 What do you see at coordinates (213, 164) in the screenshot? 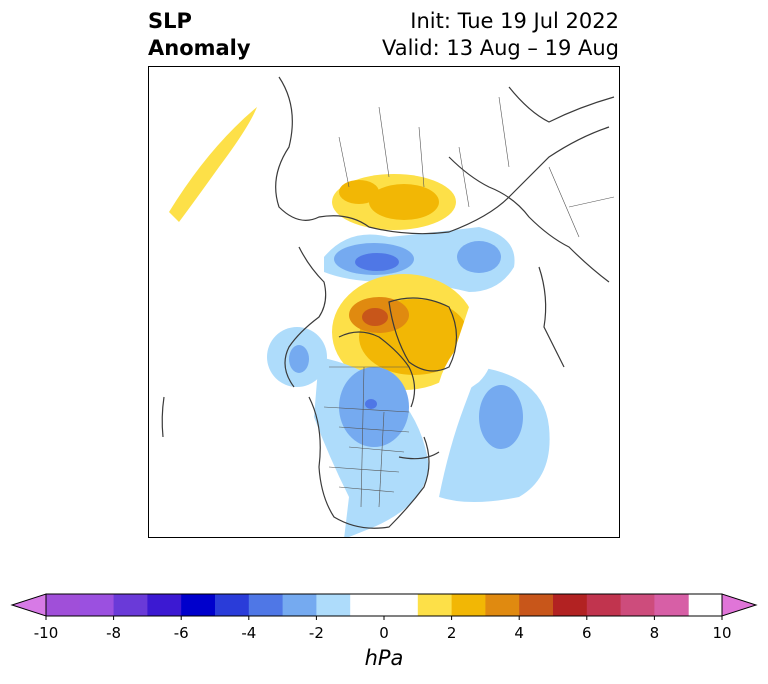
I see `positive-anomaly-northwest` at bounding box center [213, 164].